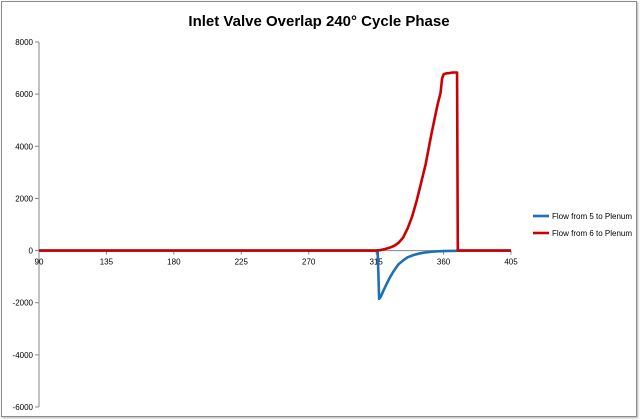  I want to click on y-tick-label: -4000, so click(23, 355).